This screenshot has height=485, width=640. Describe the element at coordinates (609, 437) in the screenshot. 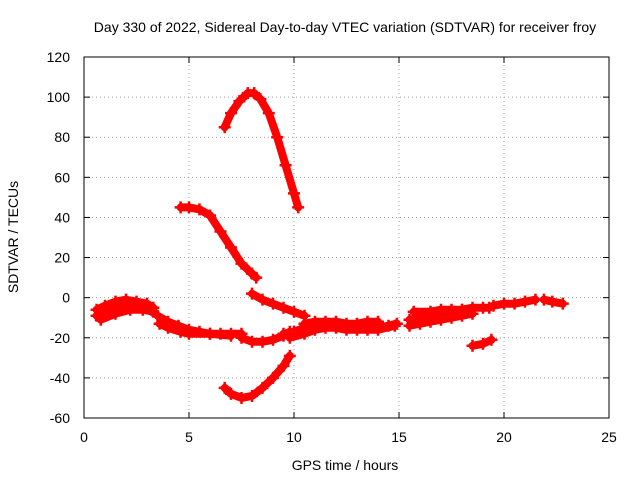

I see `x-tick-label: 25` at that location.